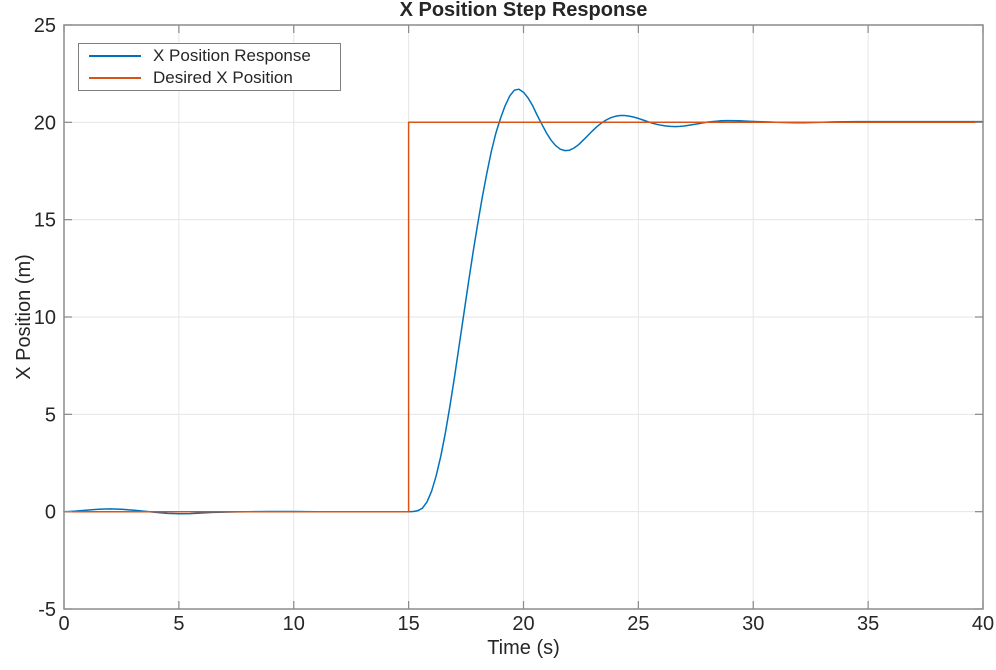  I want to click on y-tick-label: 20, so click(45, 123).